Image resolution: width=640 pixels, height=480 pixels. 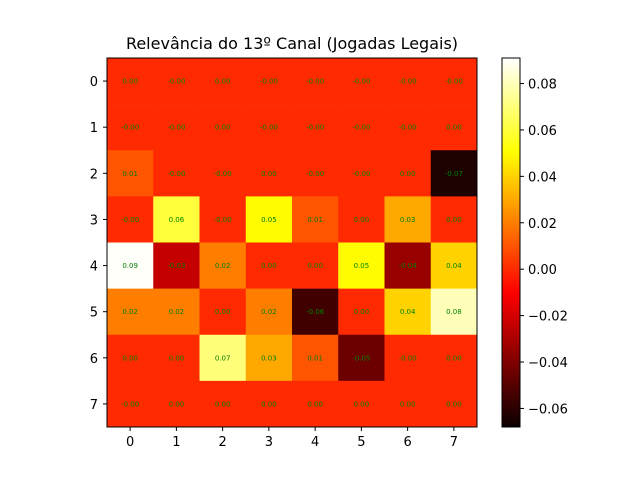 I want to click on cell-value-label: -0.03, so click(x=176, y=266).